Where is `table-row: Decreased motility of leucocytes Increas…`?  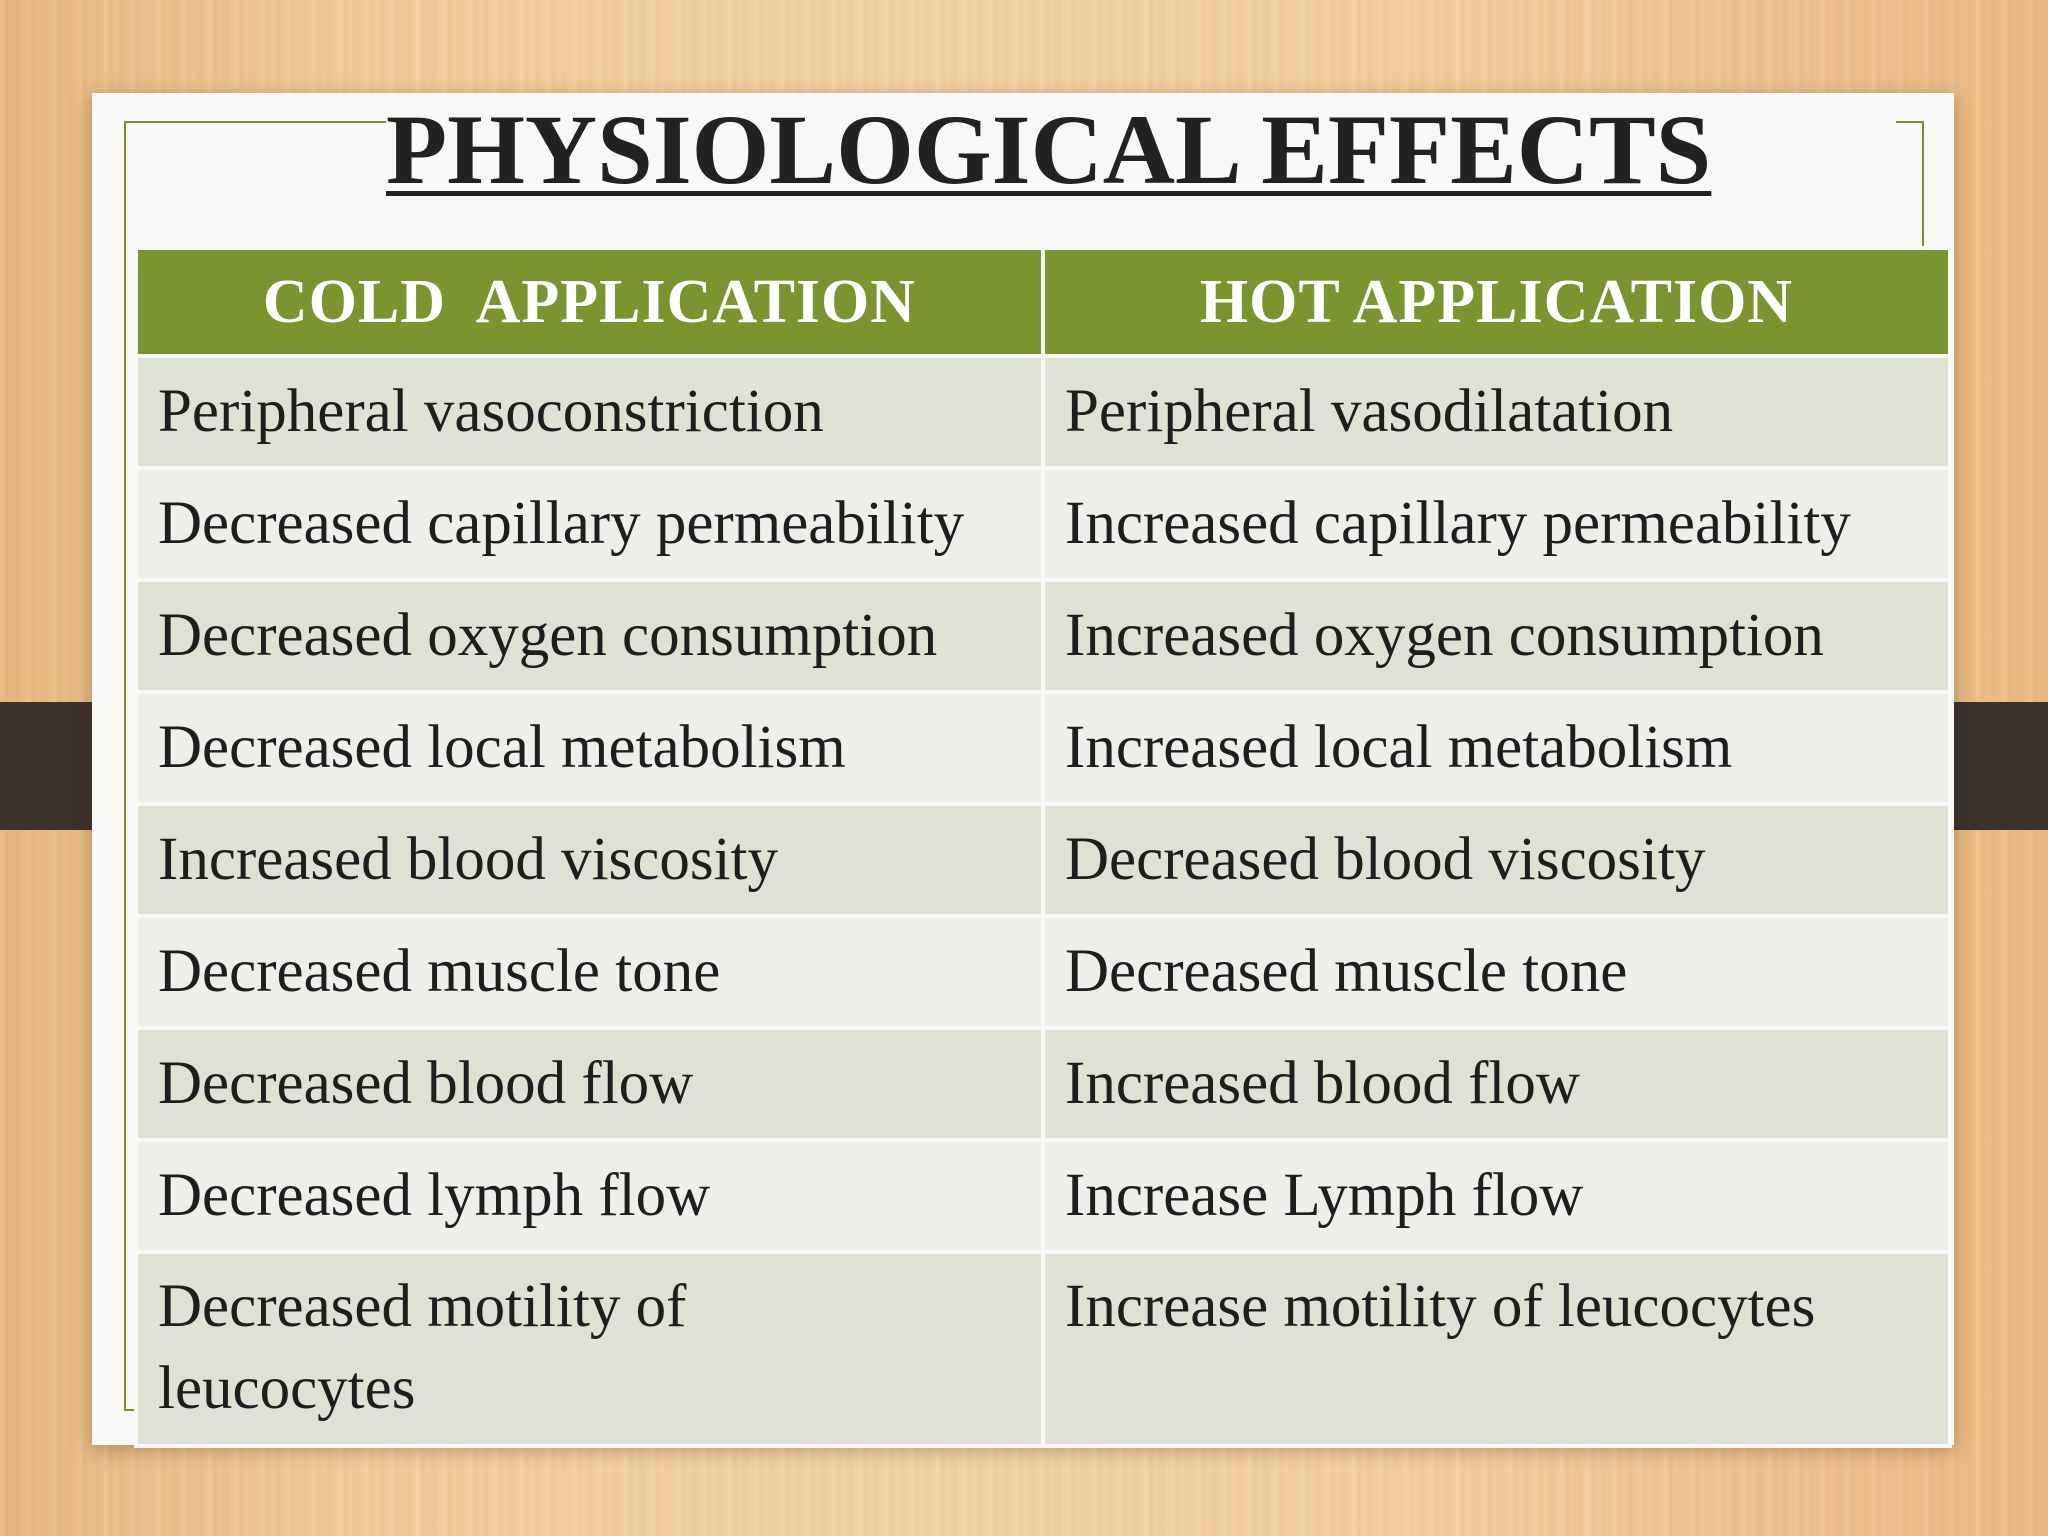
table-row: Decreased motility of leucocytes Increas… is located at coordinates (1043, 1349).